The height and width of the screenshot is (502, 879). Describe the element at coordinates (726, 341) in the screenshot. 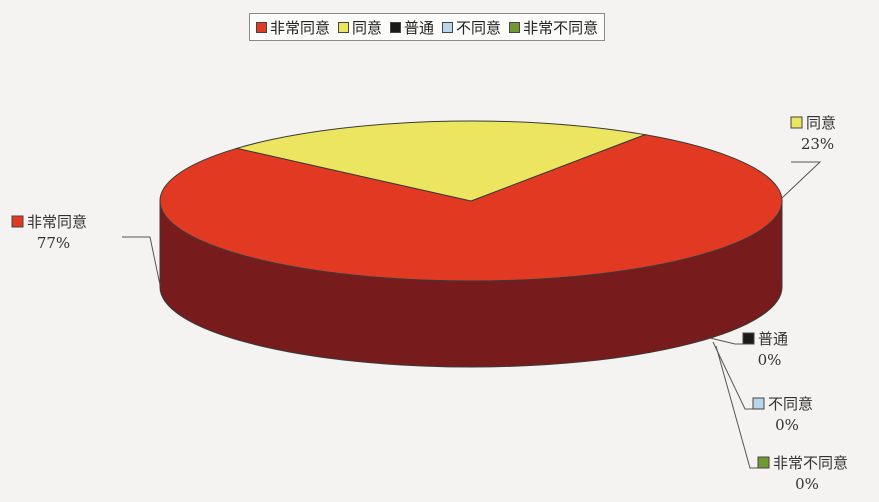

I see `leader-line-neutral` at that location.